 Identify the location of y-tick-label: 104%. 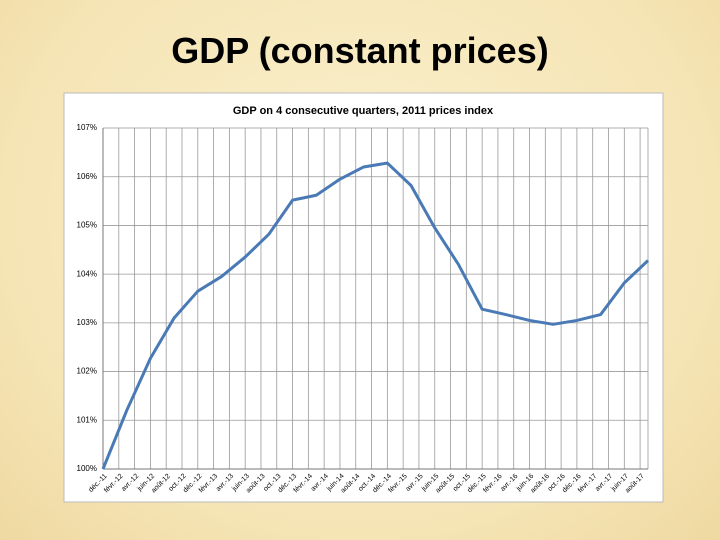
(87, 273).